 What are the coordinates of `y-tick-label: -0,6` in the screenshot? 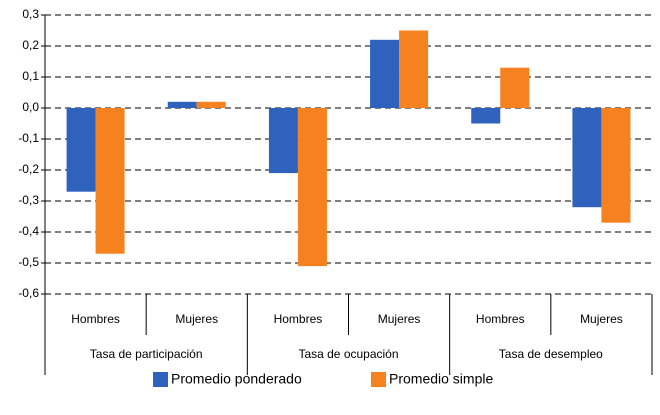 It's located at (28, 293).